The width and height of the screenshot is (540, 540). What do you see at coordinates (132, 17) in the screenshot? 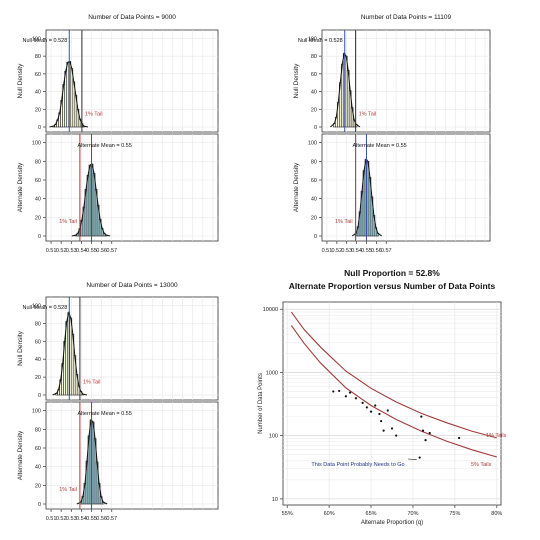
I see `chart-title: Number of Data Points = 9000` at bounding box center [132, 17].